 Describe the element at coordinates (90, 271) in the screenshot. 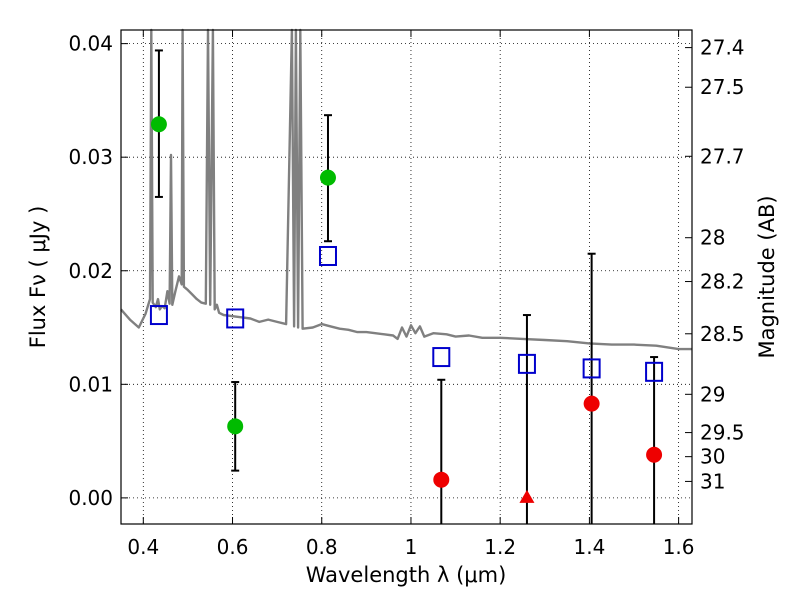

I see `y-tick-label: 0.02` at that location.